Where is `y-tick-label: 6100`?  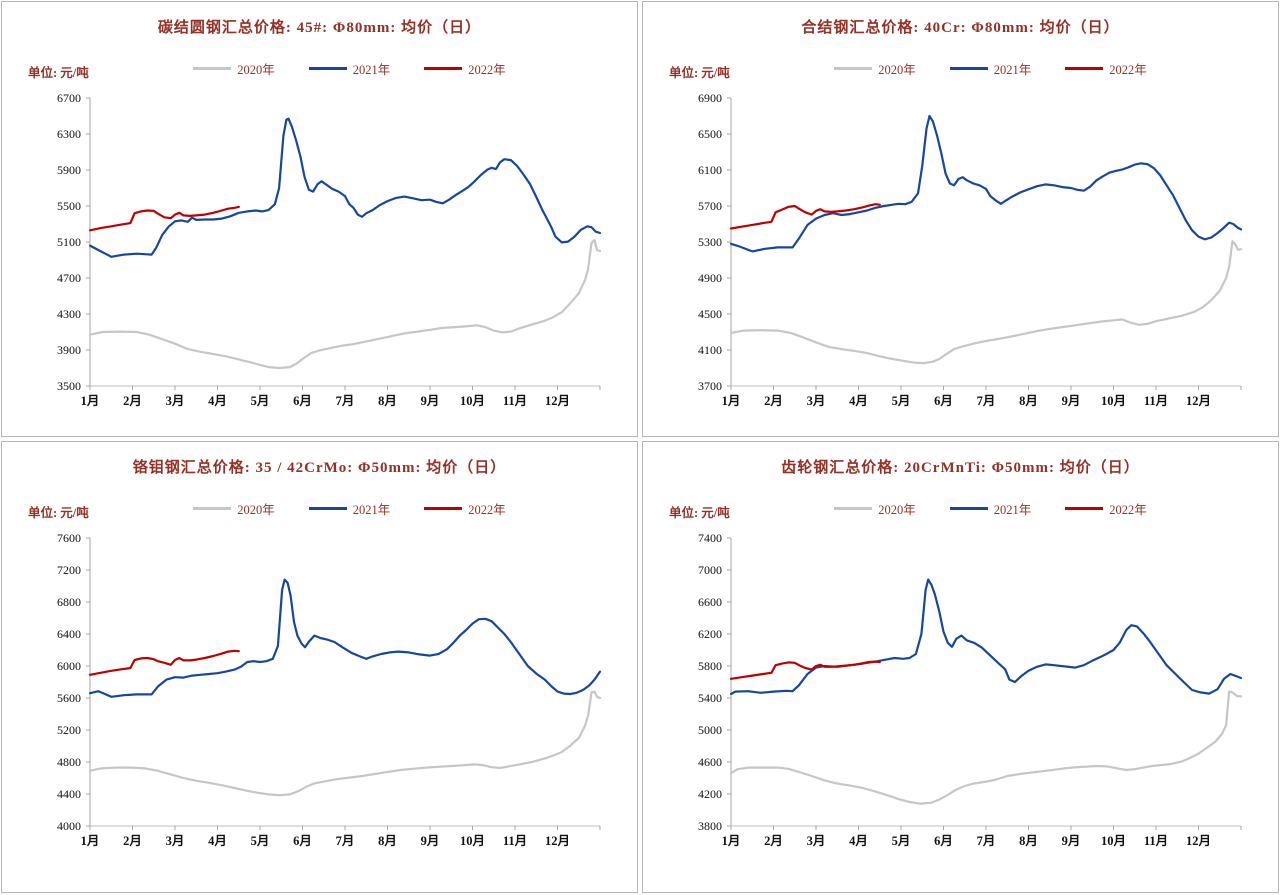
y-tick-label: 6100 is located at coordinates (710, 170).